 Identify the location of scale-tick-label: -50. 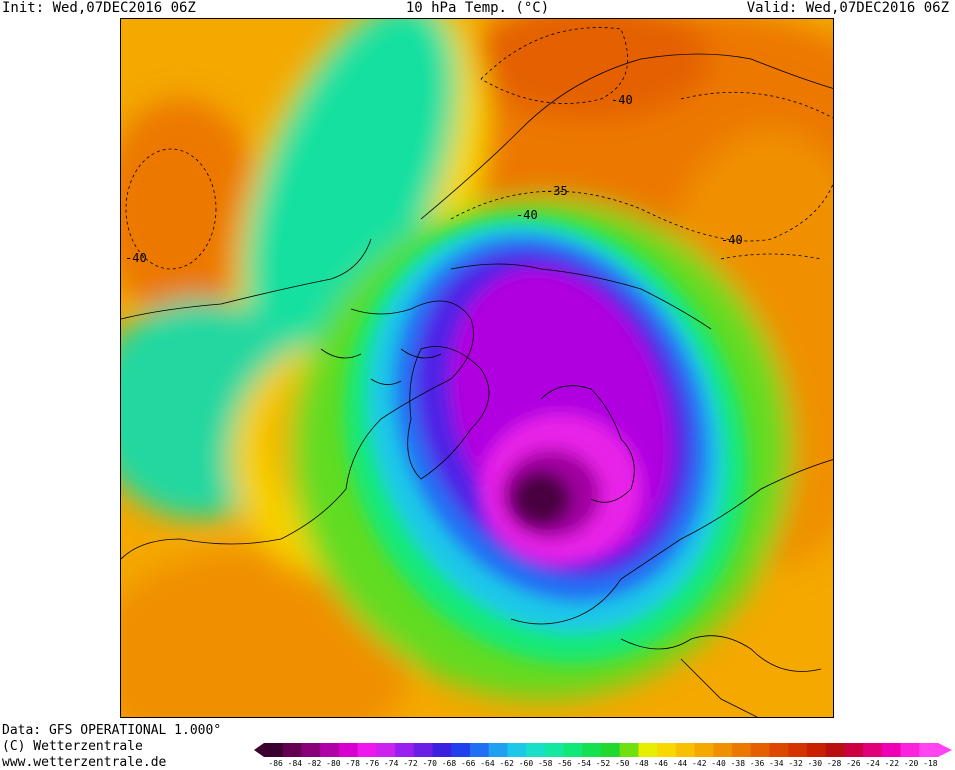
(622, 763).